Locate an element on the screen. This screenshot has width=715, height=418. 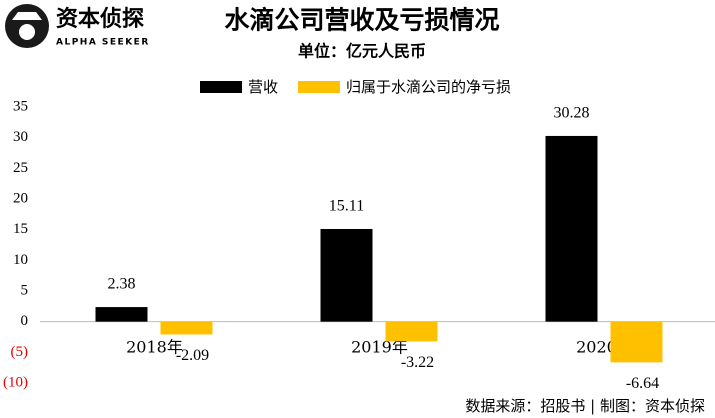
logo-hat is located at coordinates (27, 16).